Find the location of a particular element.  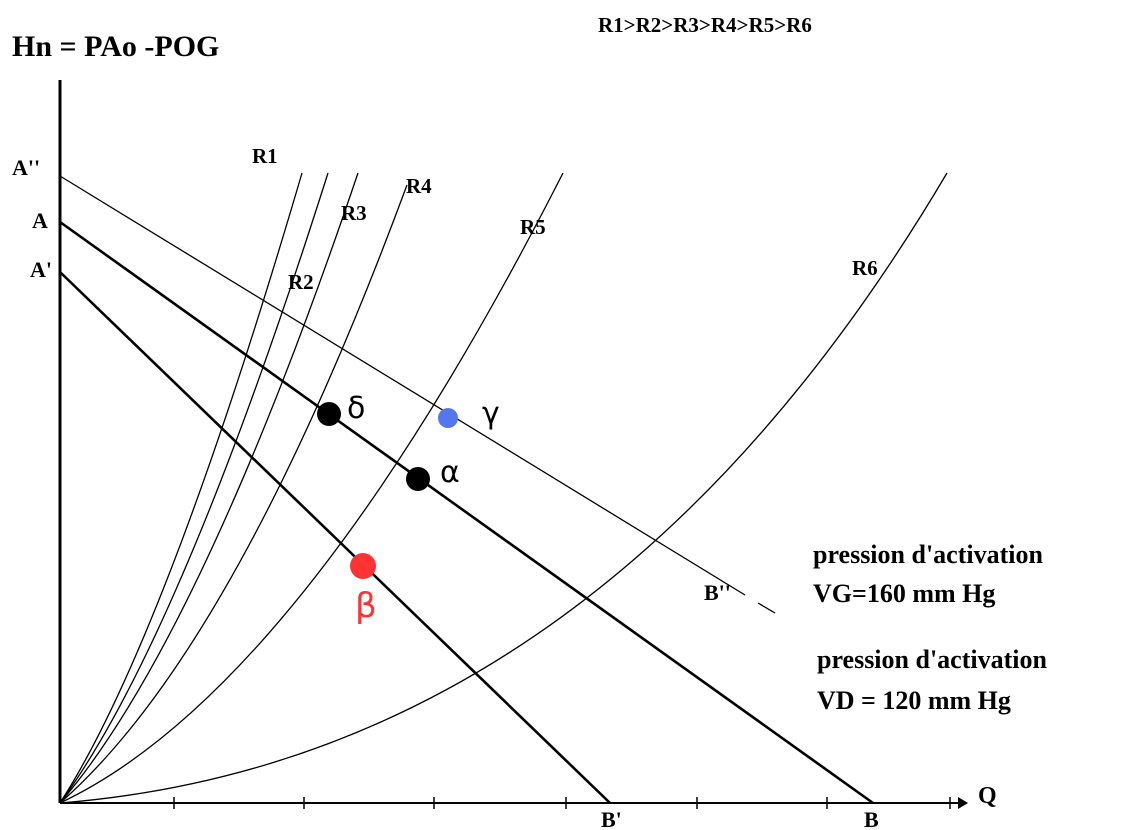

label-alpha: α is located at coordinates (450, 472).